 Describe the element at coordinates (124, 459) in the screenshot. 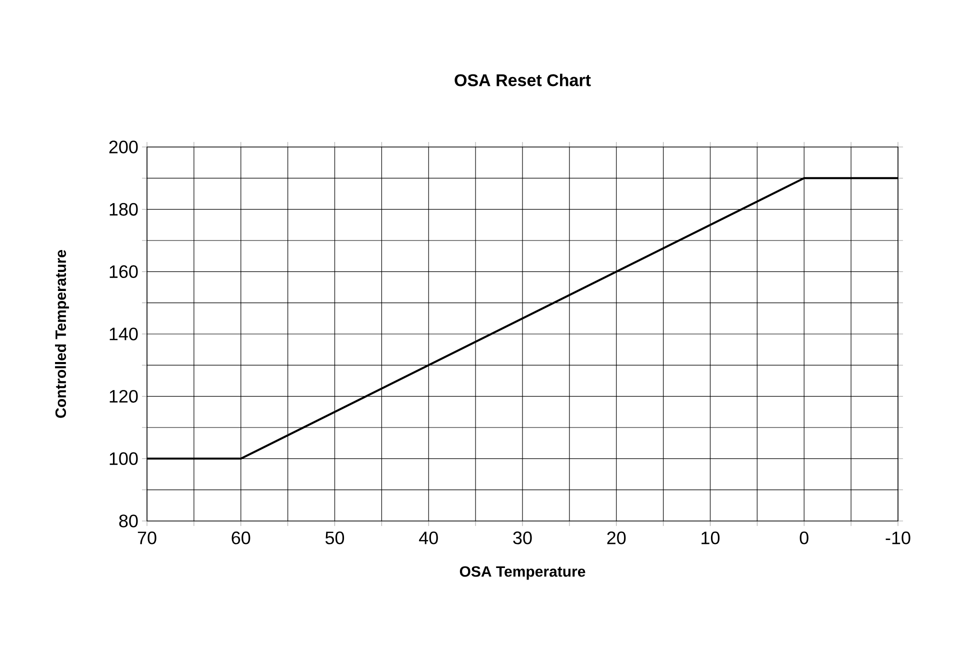

I see `y-tick-label: 100` at that location.